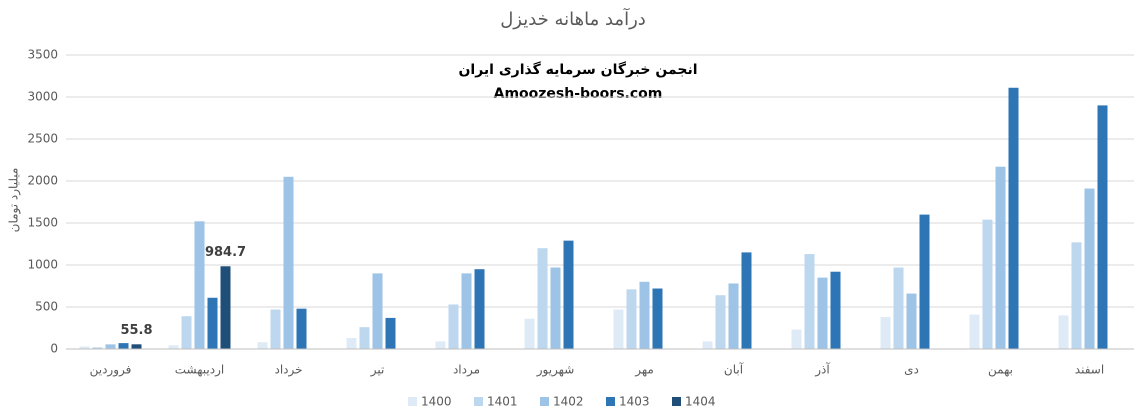  What do you see at coordinates (42, 181) in the screenshot?
I see `y-tick-label: 2000` at bounding box center [42, 181].